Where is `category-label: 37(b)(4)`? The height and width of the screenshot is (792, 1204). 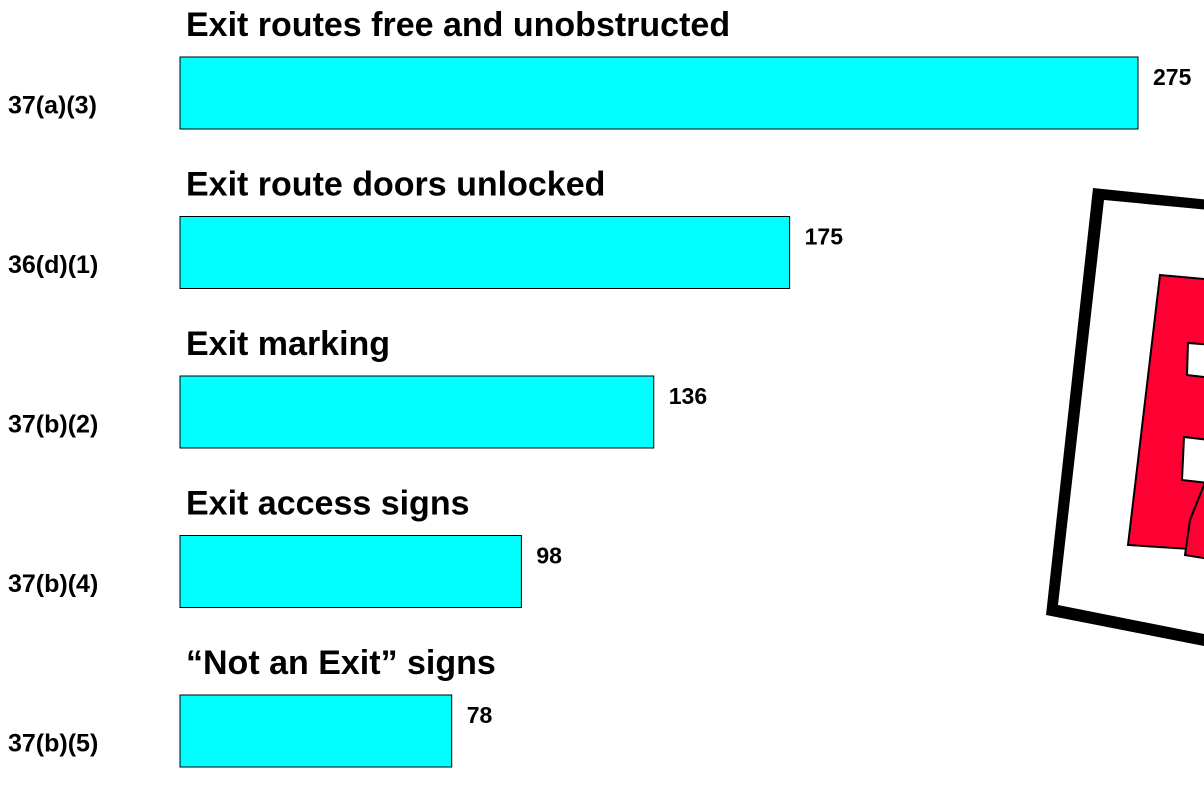
category-label: 37(b)(4) is located at coordinates (53, 584).